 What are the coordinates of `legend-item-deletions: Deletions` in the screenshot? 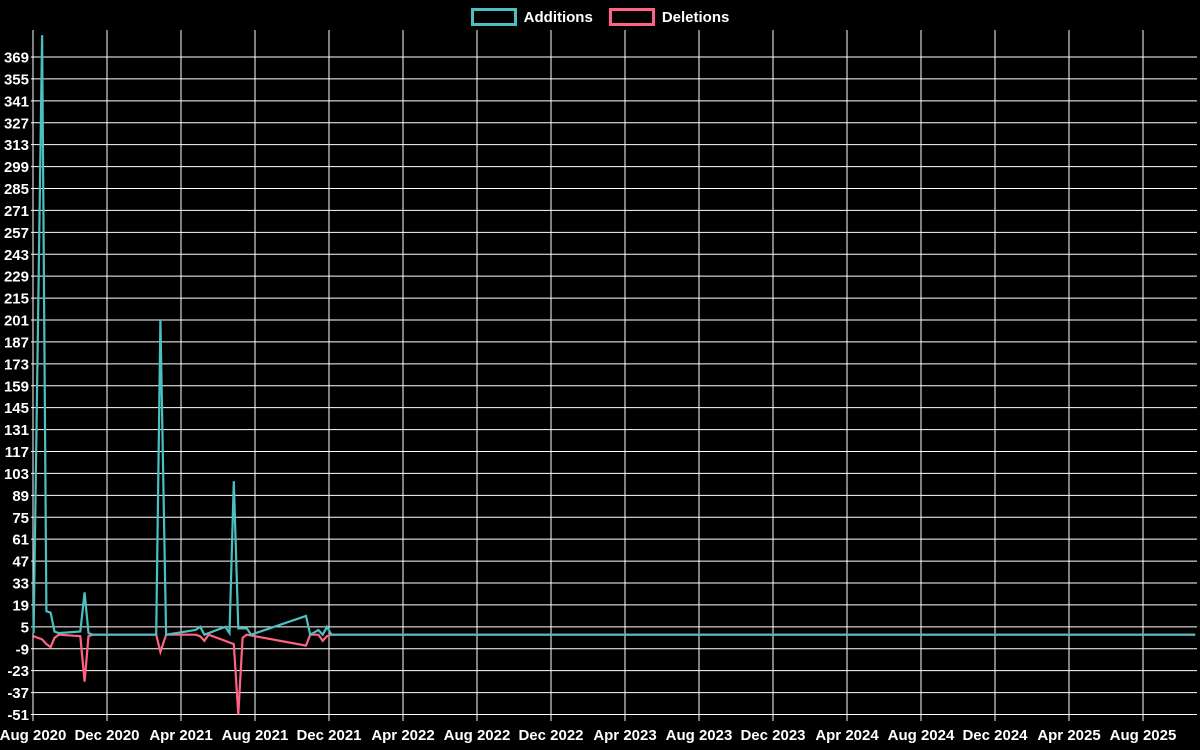 It's located at (669, 17).